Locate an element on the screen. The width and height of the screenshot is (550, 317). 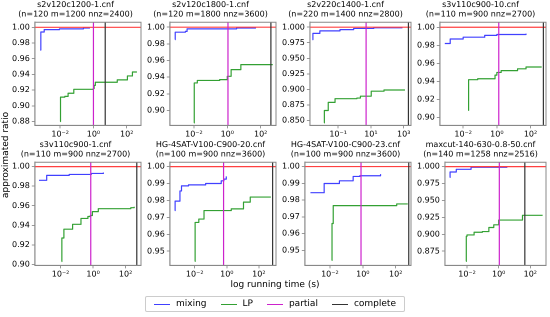
chart-title: s2v120c1800-1.cnf is located at coordinates (211, 4).